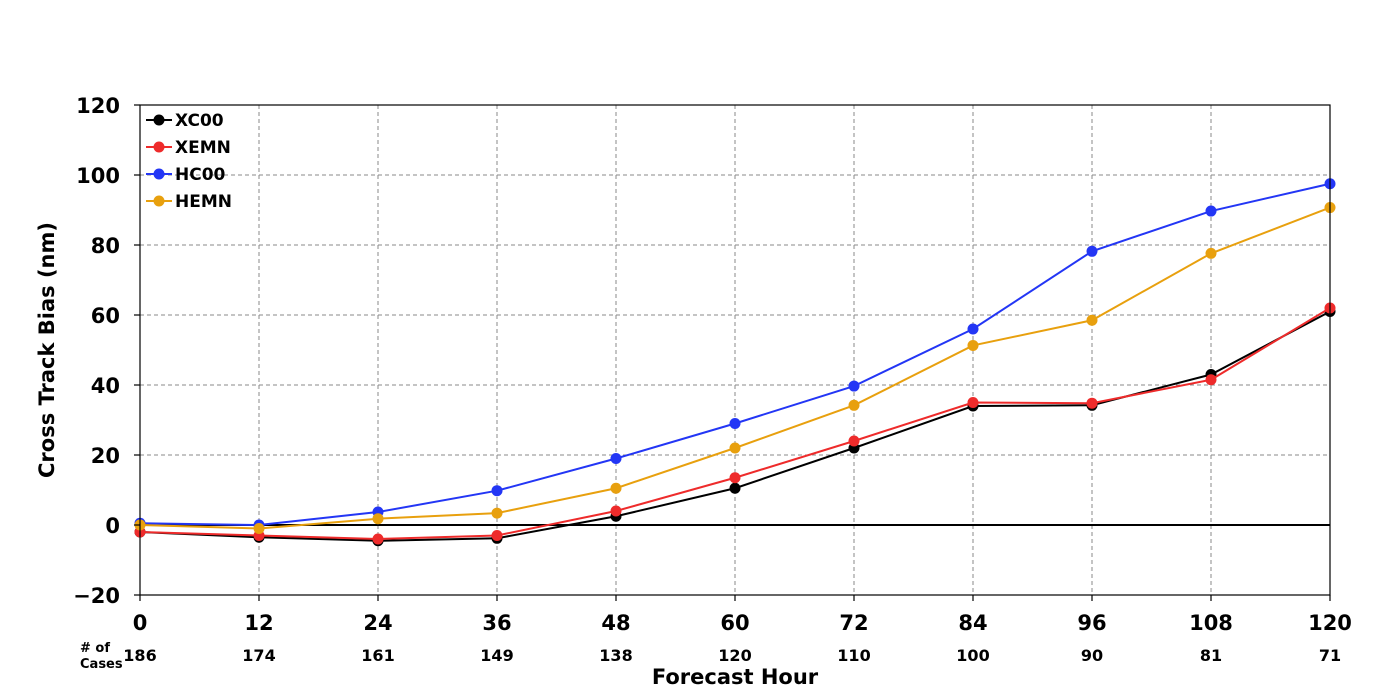 This screenshot has width=1400, height=700. I want to click on y-tick-label: −20, so click(96, 596).